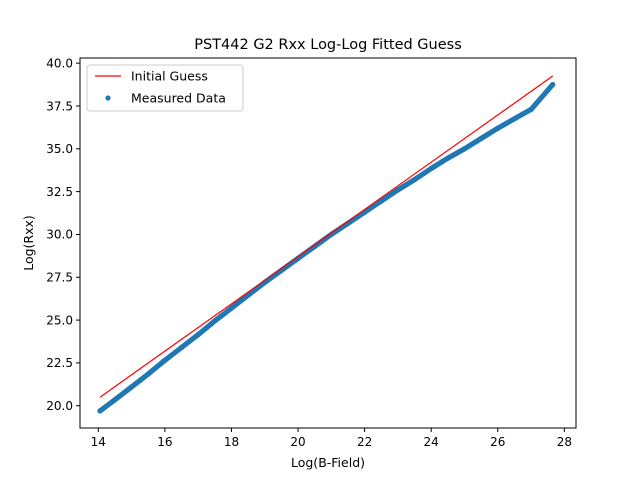 This screenshot has height=480, width=640. I want to click on y-tick-label: 25.0, so click(59, 320).